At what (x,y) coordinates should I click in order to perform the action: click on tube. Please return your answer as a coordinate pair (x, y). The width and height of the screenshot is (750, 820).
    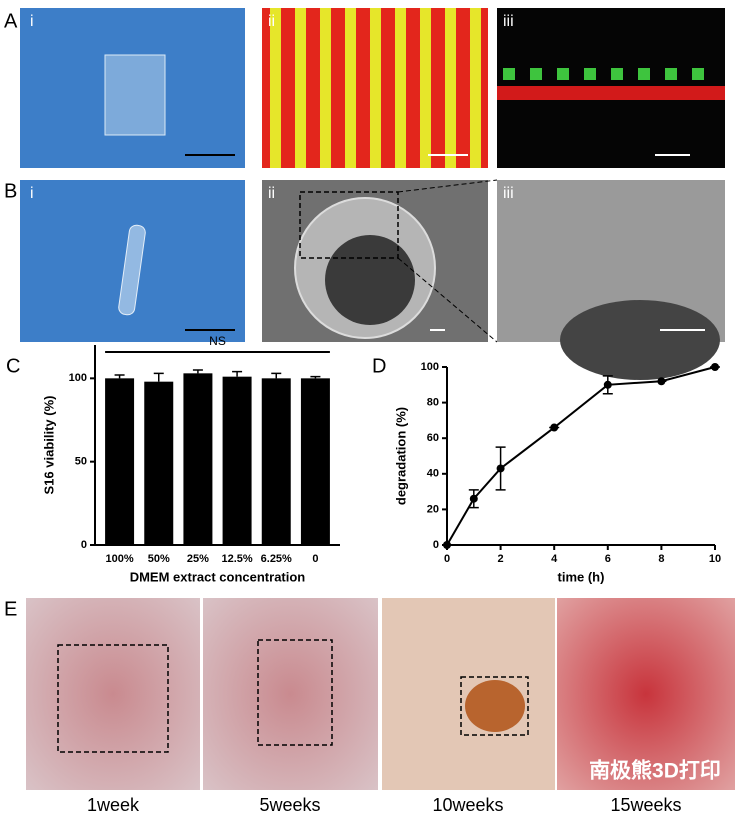
    Looking at the image, I should click on (132, 270).